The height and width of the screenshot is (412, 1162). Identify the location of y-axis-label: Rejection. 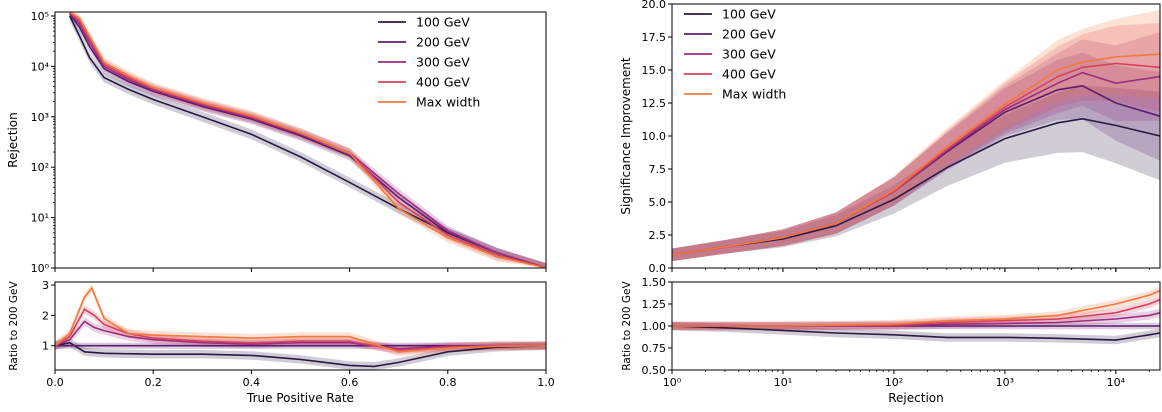
(13, 139).